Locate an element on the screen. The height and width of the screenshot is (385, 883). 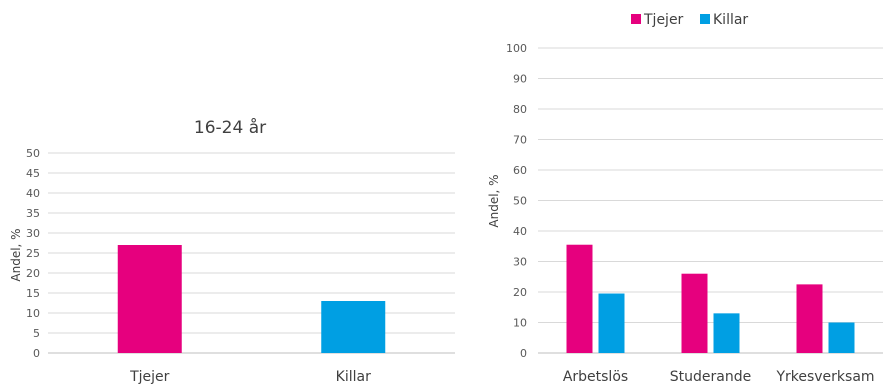
legend-swatch-killar is located at coordinates (705, 19).